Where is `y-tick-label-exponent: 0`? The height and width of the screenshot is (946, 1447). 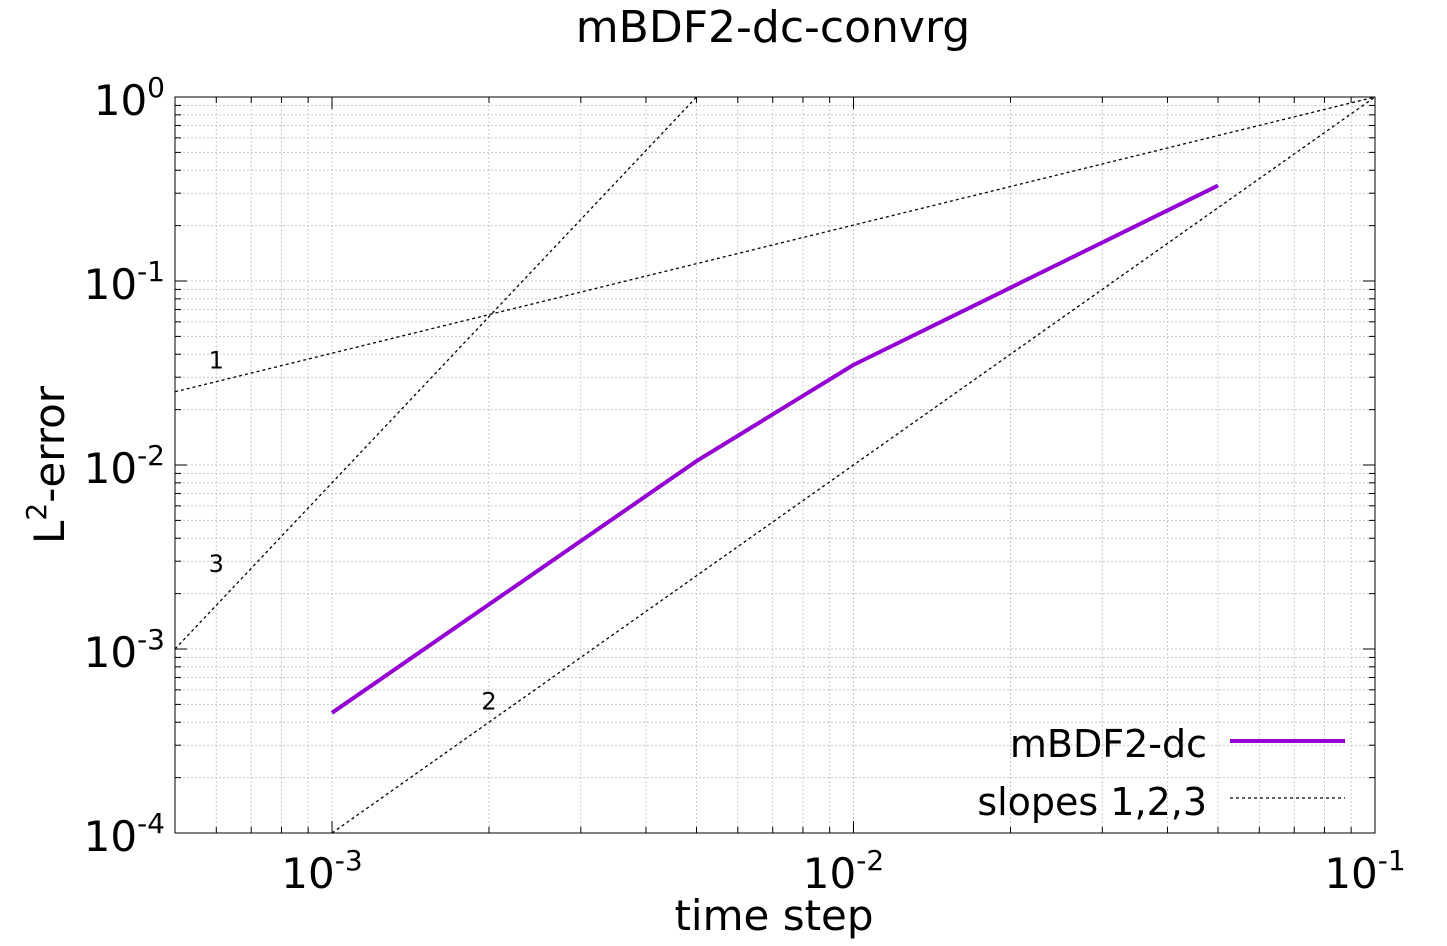 y-tick-label-exponent: 0 is located at coordinates (156, 87).